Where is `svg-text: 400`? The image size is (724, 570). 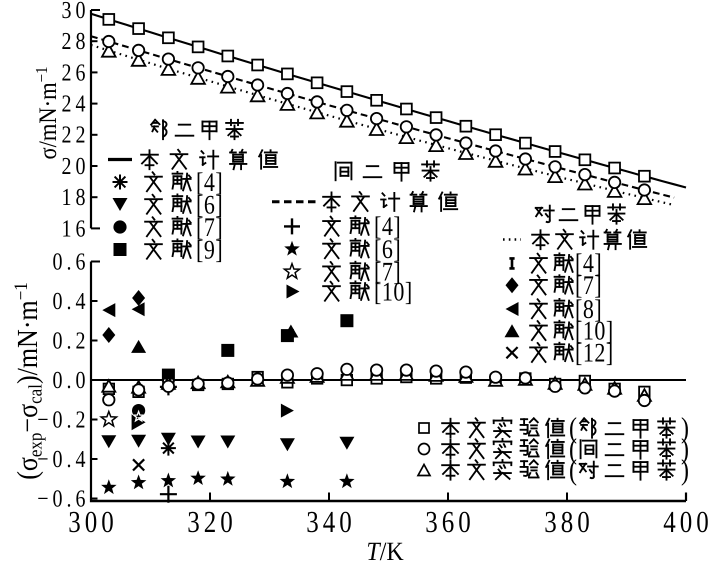
svg-text: 400 is located at coordinates (688, 522).